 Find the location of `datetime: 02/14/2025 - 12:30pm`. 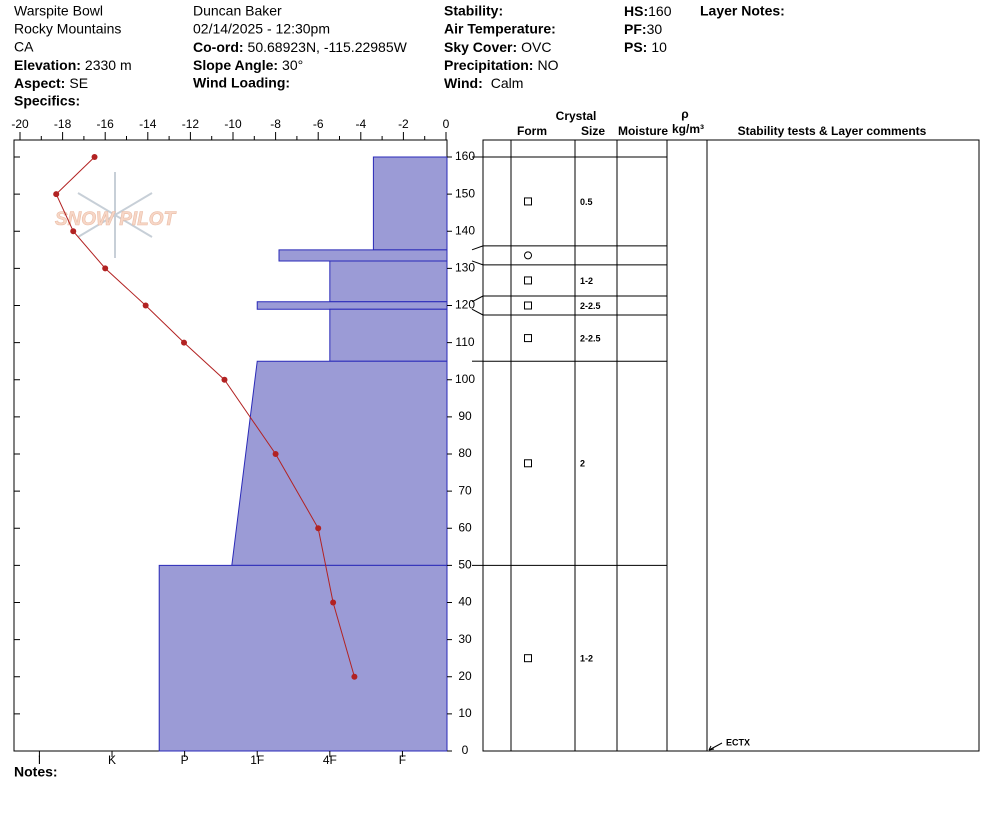

datetime: 02/14/2025 - 12:30pm is located at coordinates (261, 29).